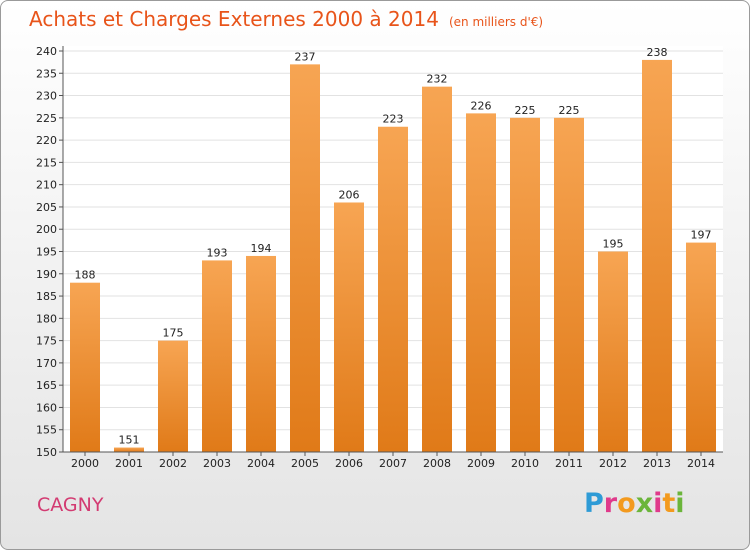 This screenshot has height=550, width=750. Describe the element at coordinates (46, 452) in the screenshot. I see `y-tick-label: 150` at that location.